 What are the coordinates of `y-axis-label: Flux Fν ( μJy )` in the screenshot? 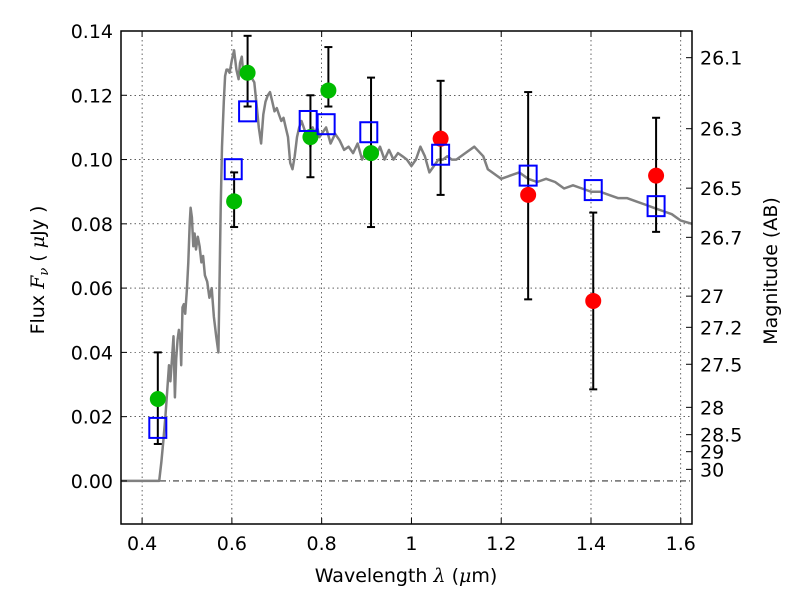 It's located at (39, 270).